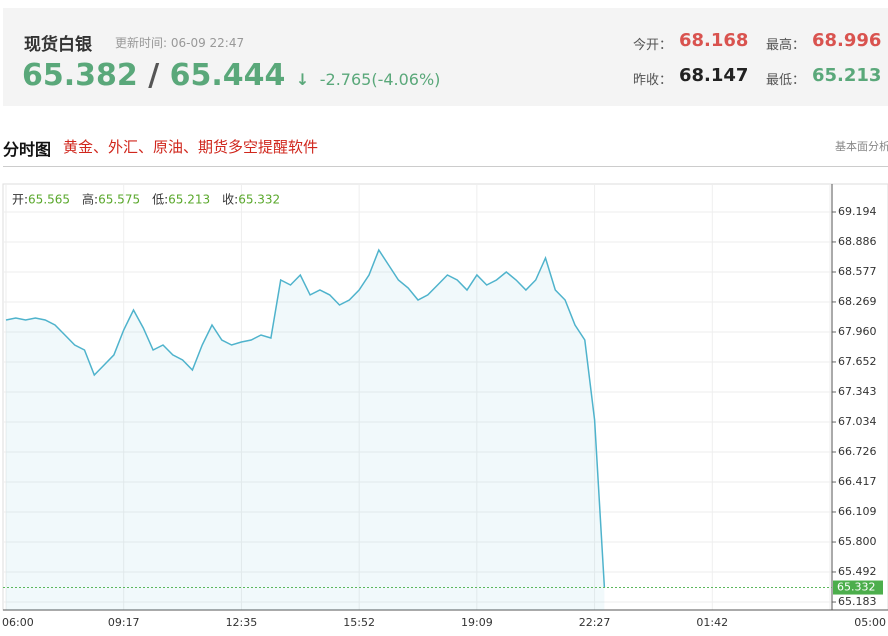 Image resolution: width=888 pixels, height=636 pixels. What do you see at coordinates (857, 271) in the screenshot?
I see `y-tick-label: 68.577` at bounding box center [857, 271].